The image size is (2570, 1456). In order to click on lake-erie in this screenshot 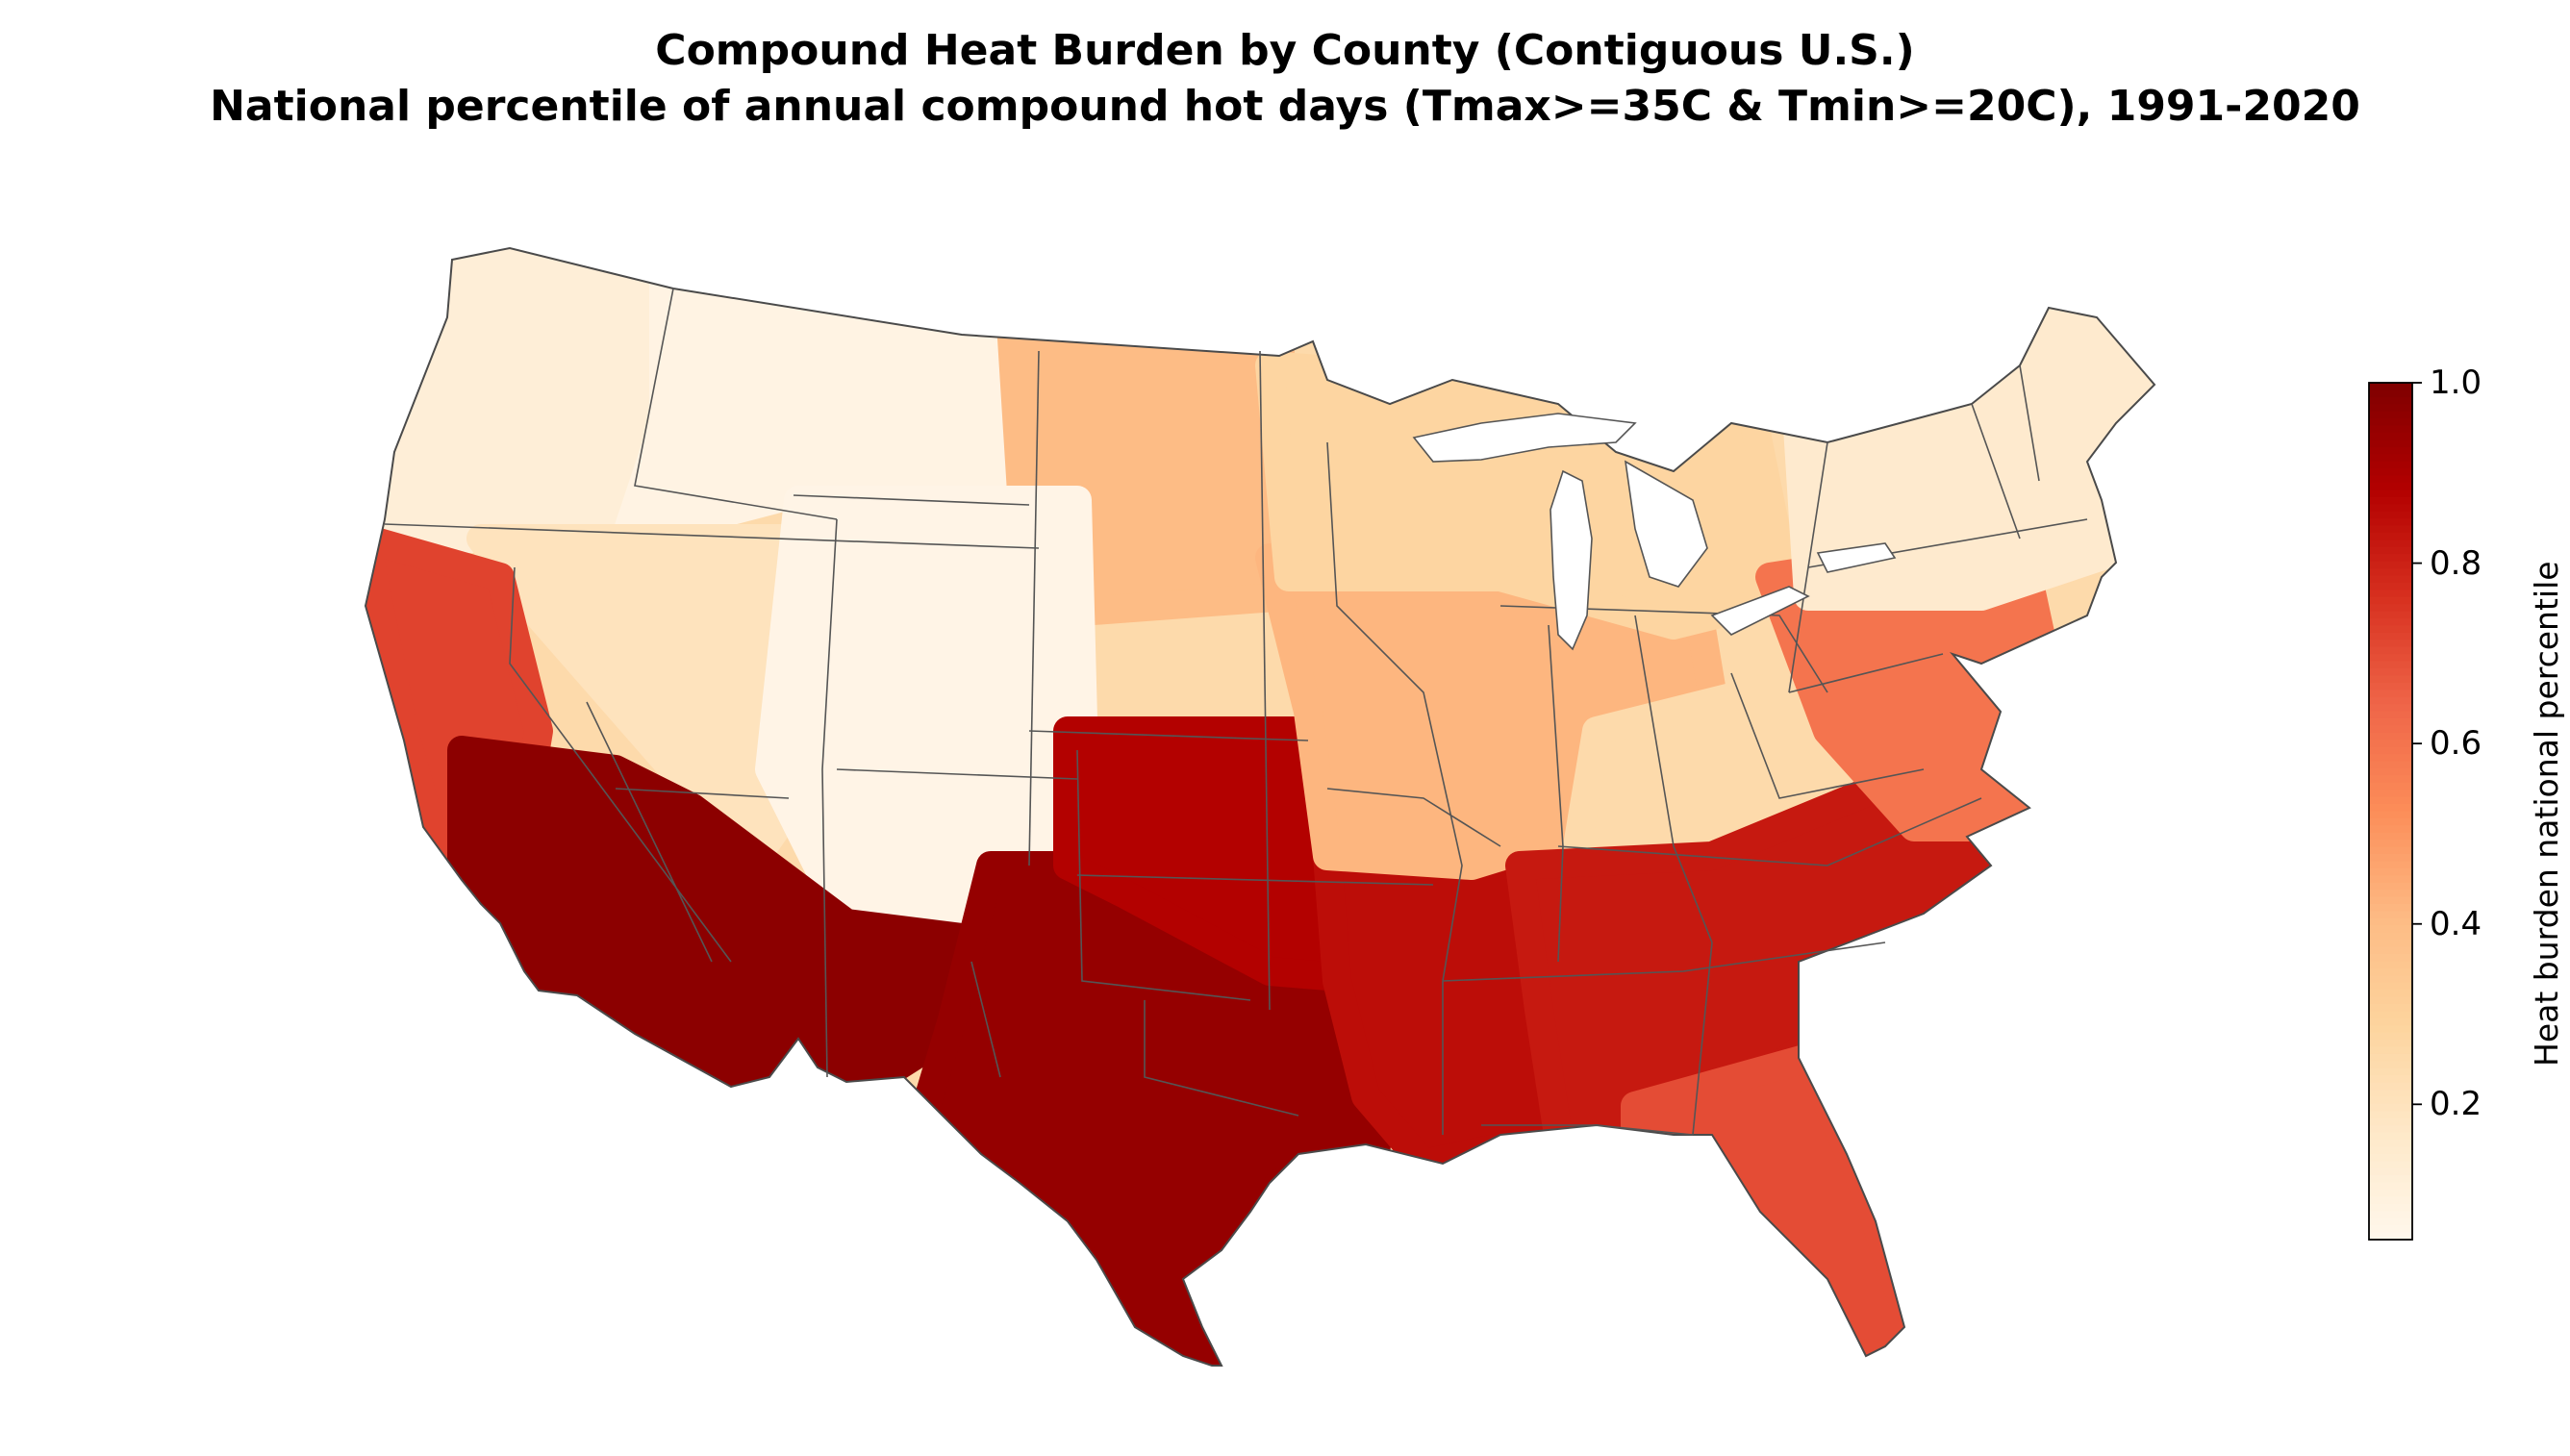, I will do `click(1760, 611)`.